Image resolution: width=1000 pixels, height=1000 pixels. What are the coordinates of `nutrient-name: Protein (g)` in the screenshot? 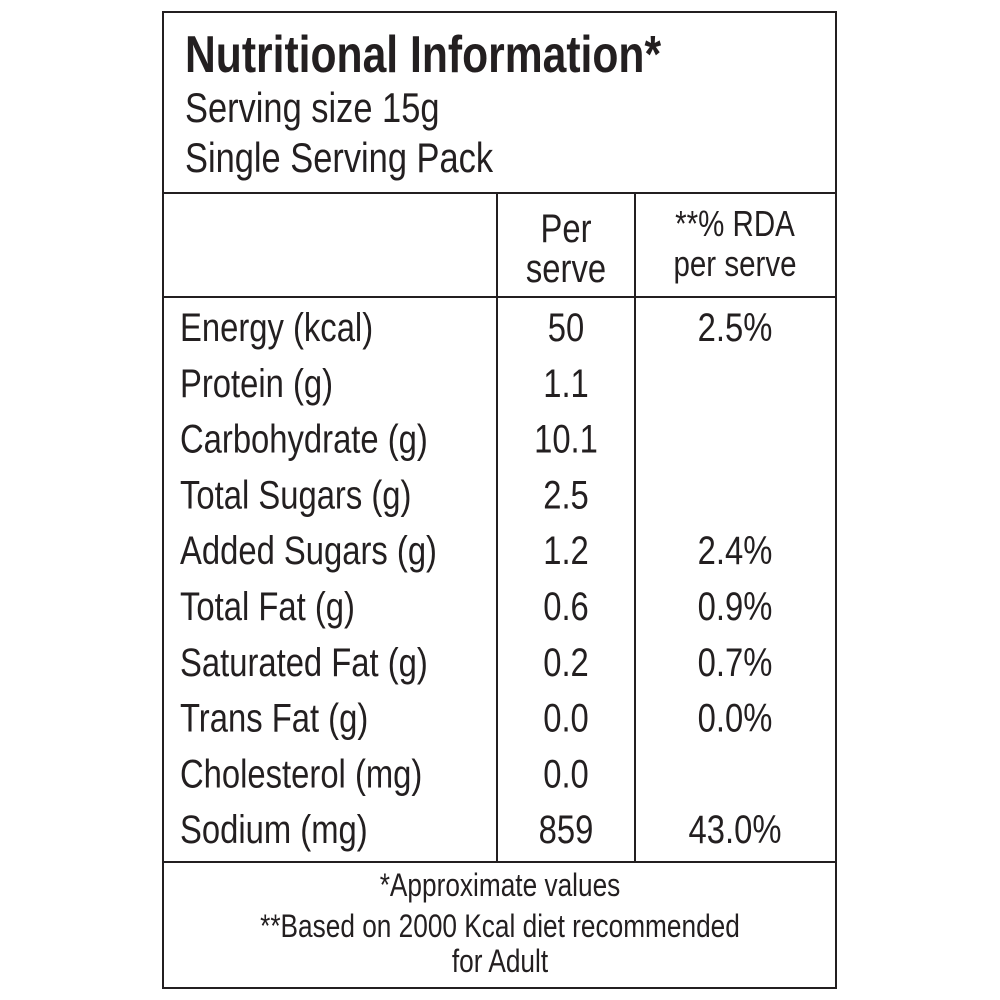 It's located at (256, 383).